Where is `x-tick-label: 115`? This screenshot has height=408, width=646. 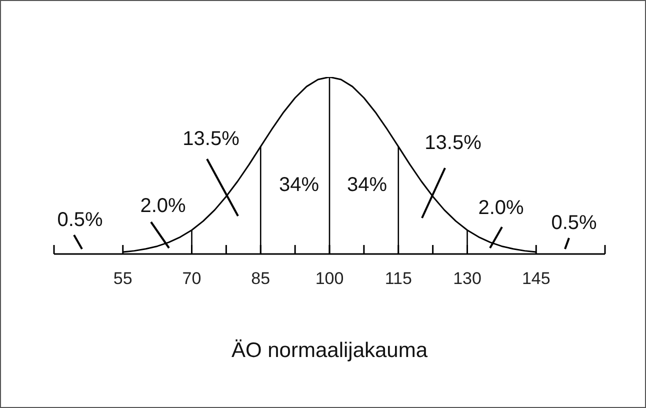 x-tick-label: 115 is located at coordinates (398, 278).